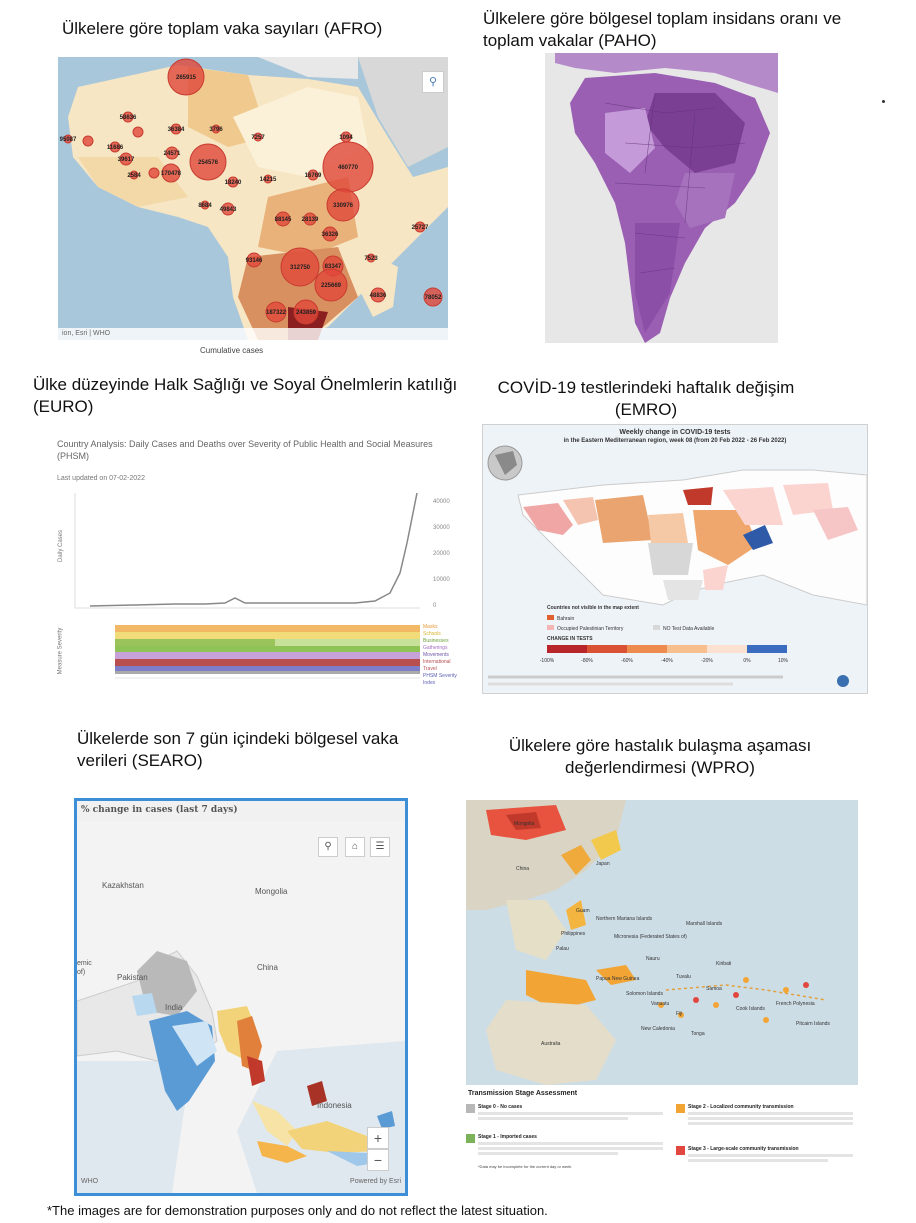 The image size is (916, 1223). What do you see at coordinates (172, 154) in the screenshot?
I see `bubble-label: 24571` at bounding box center [172, 154].